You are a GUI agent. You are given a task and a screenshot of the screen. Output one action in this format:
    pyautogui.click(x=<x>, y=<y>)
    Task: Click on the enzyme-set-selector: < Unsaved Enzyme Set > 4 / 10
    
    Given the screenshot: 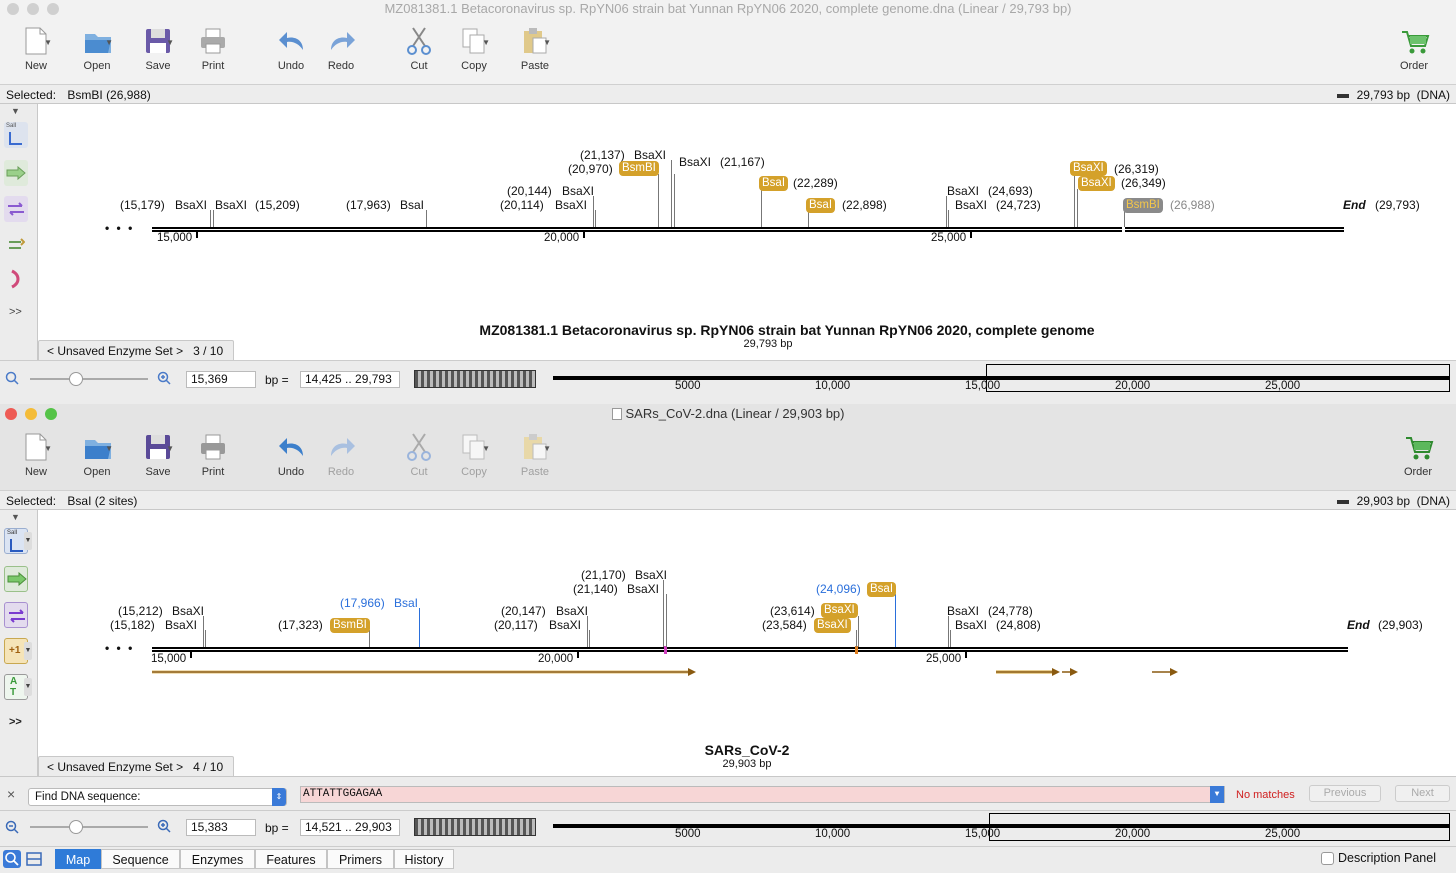 What is the action you would take?
    pyautogui.click(x=136, y=766)
    